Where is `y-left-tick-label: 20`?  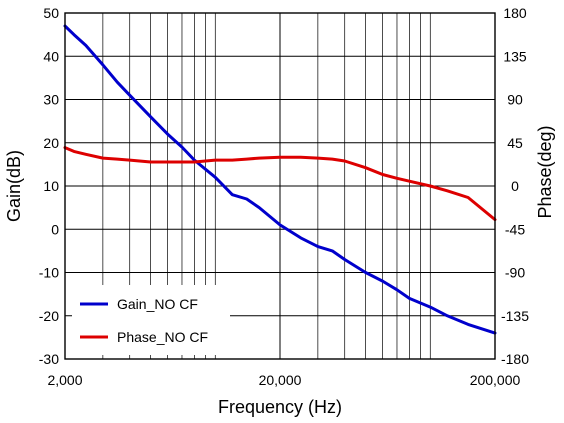 y-left-tick-label: 20 is located at coordinates (51, 143).